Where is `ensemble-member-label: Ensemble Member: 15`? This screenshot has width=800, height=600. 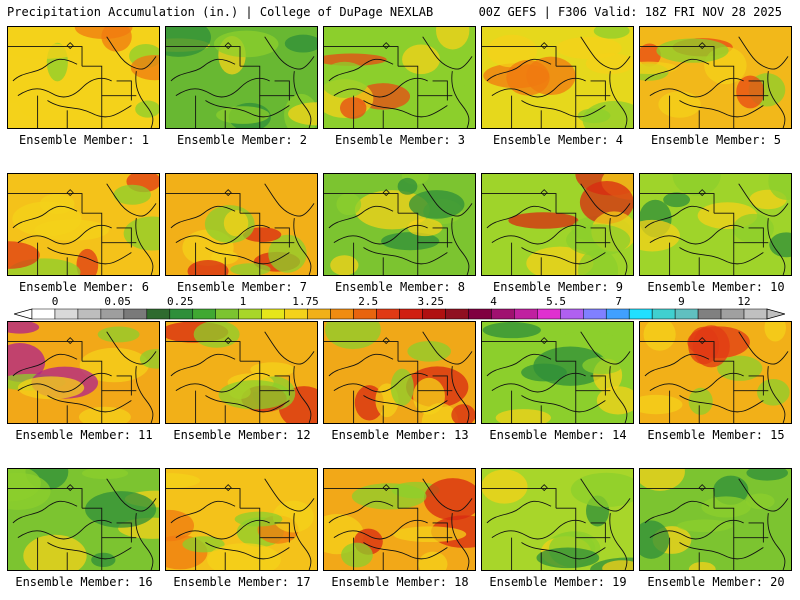 ensemble-member-label: Ensemble Member: 15 is located at coordinates (716, 435).